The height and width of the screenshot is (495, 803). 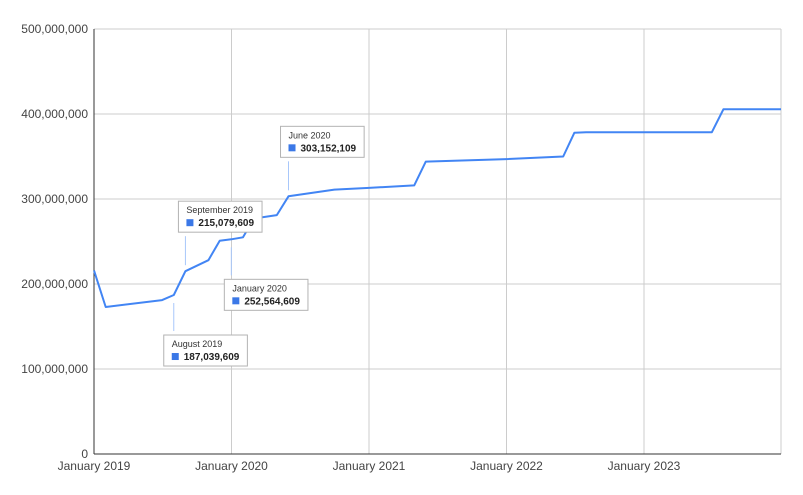 What do you see at coordinates (54, 199) in the screenshot?
I see `y-tick-label: 300,000,000` at bounding box center [54, 199].